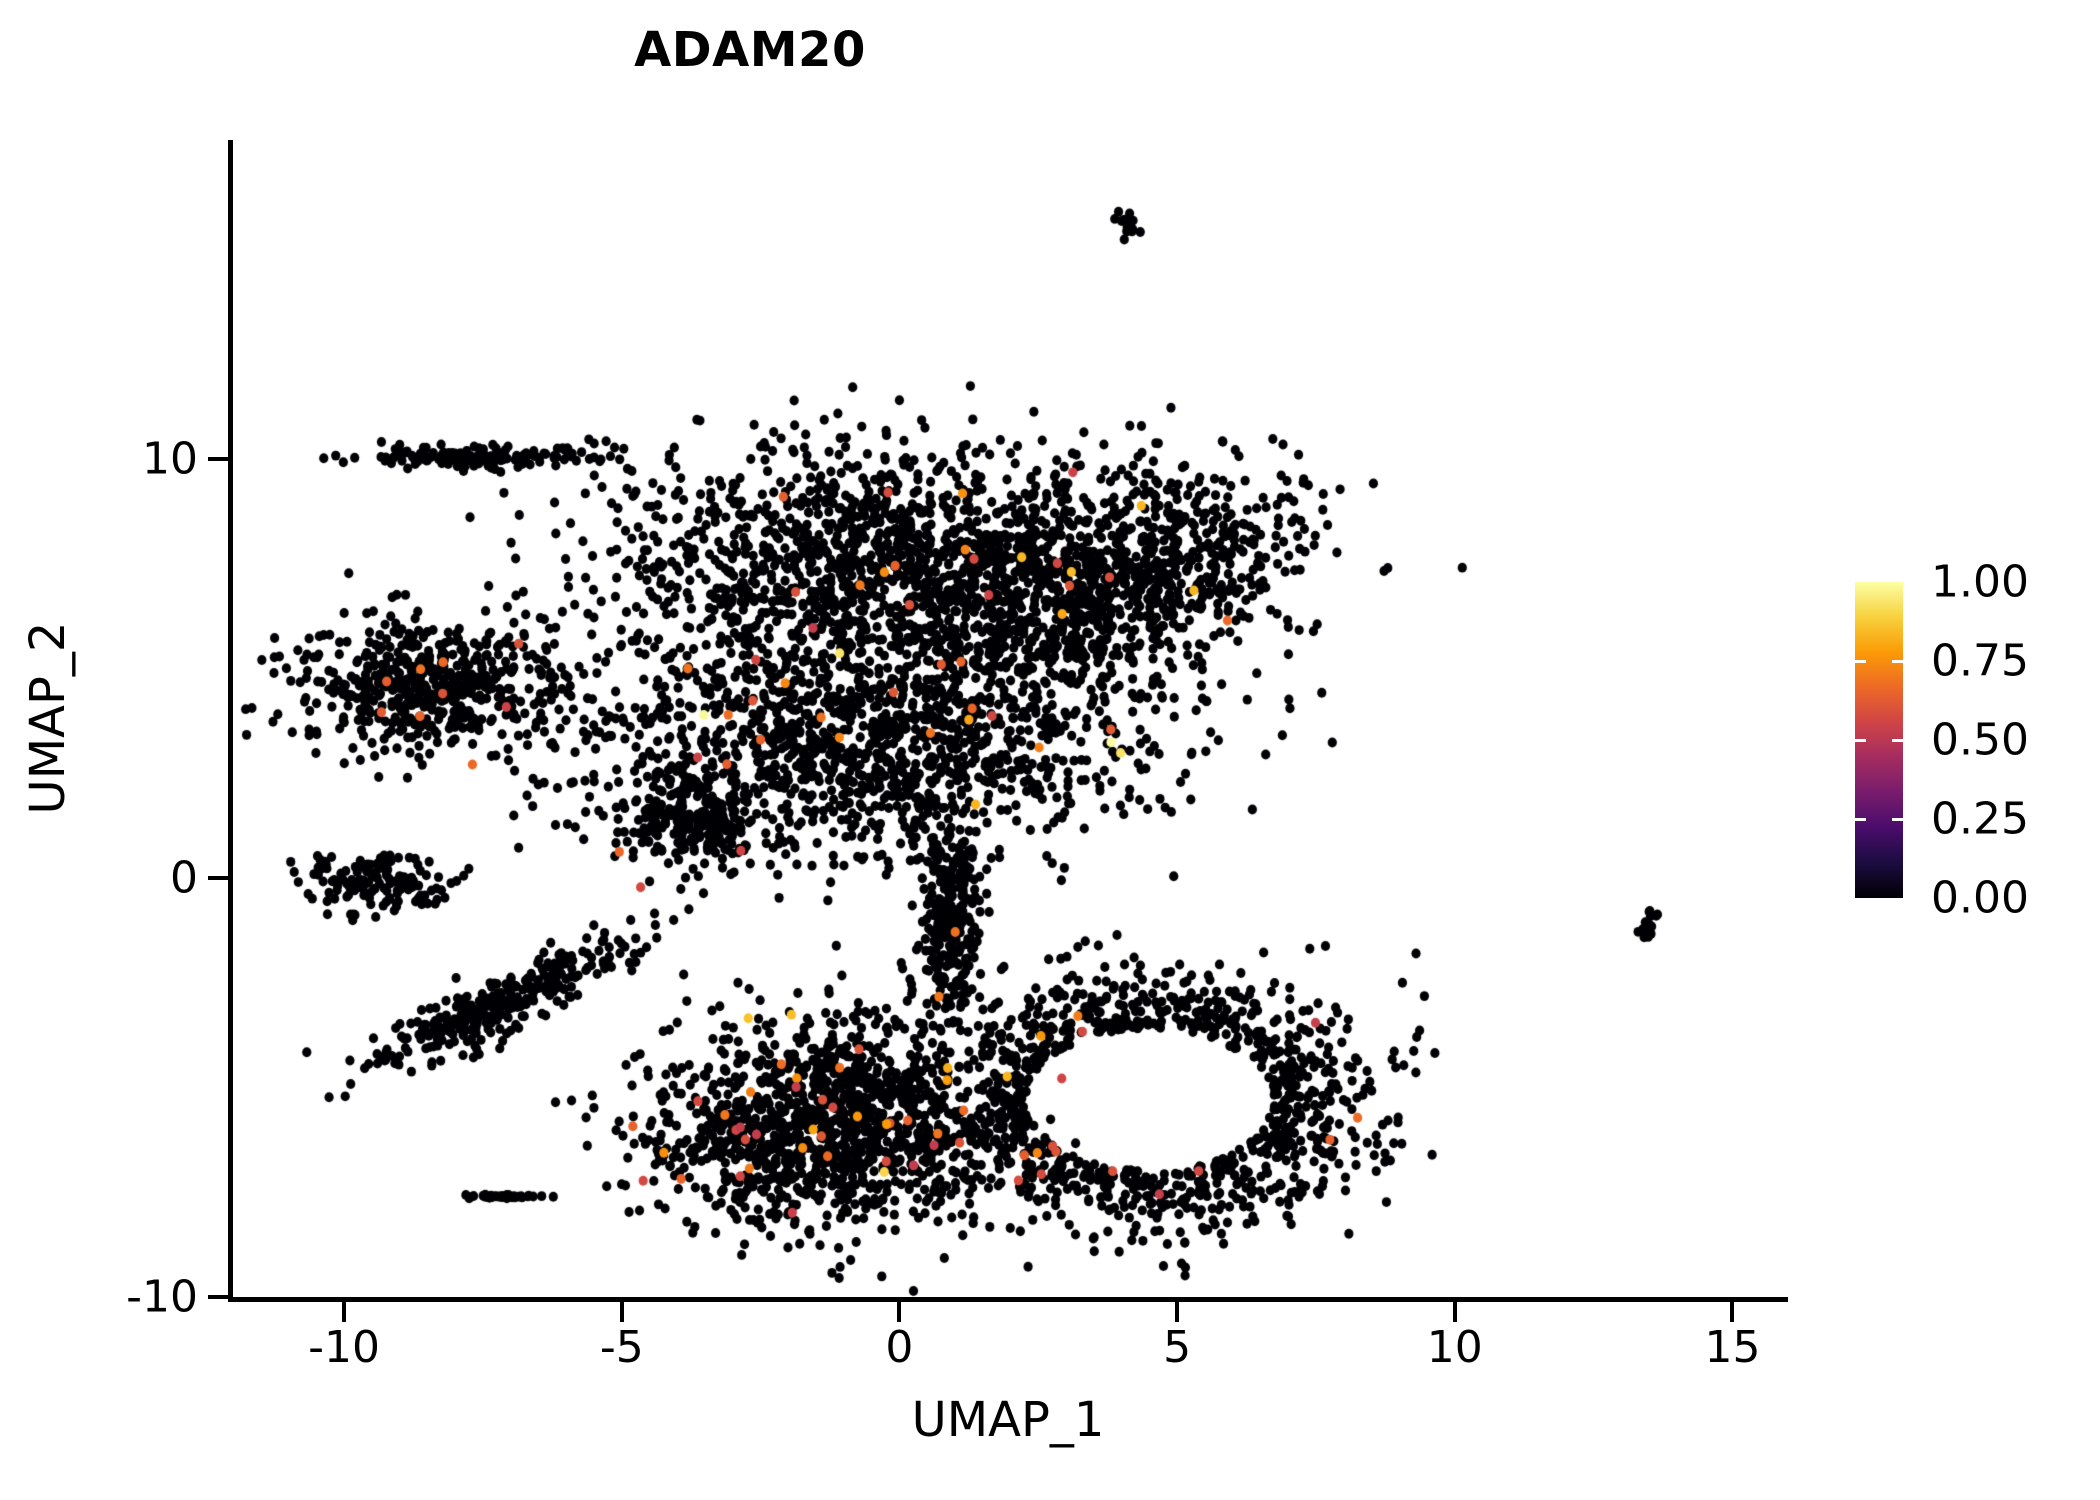  I want to click on y-tick-label: 0, so click(184, 878).